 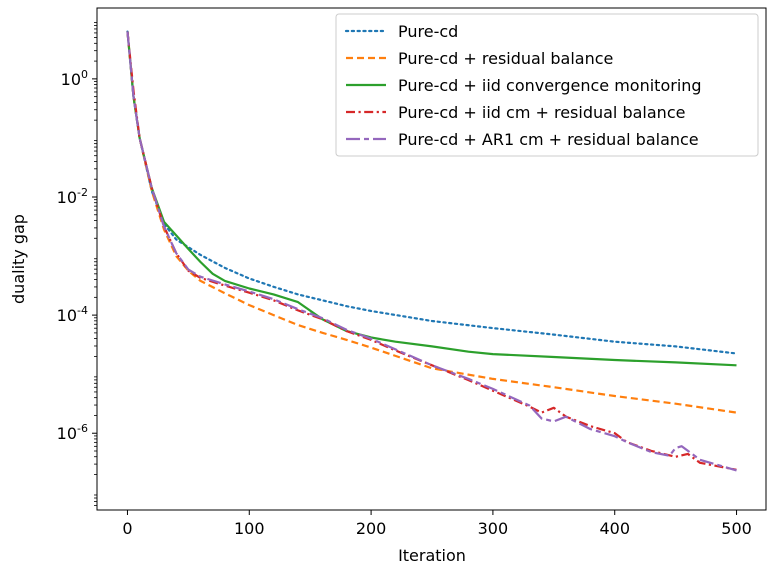 I want to click on x-tick-label: 0, so click(x=127, y=528).